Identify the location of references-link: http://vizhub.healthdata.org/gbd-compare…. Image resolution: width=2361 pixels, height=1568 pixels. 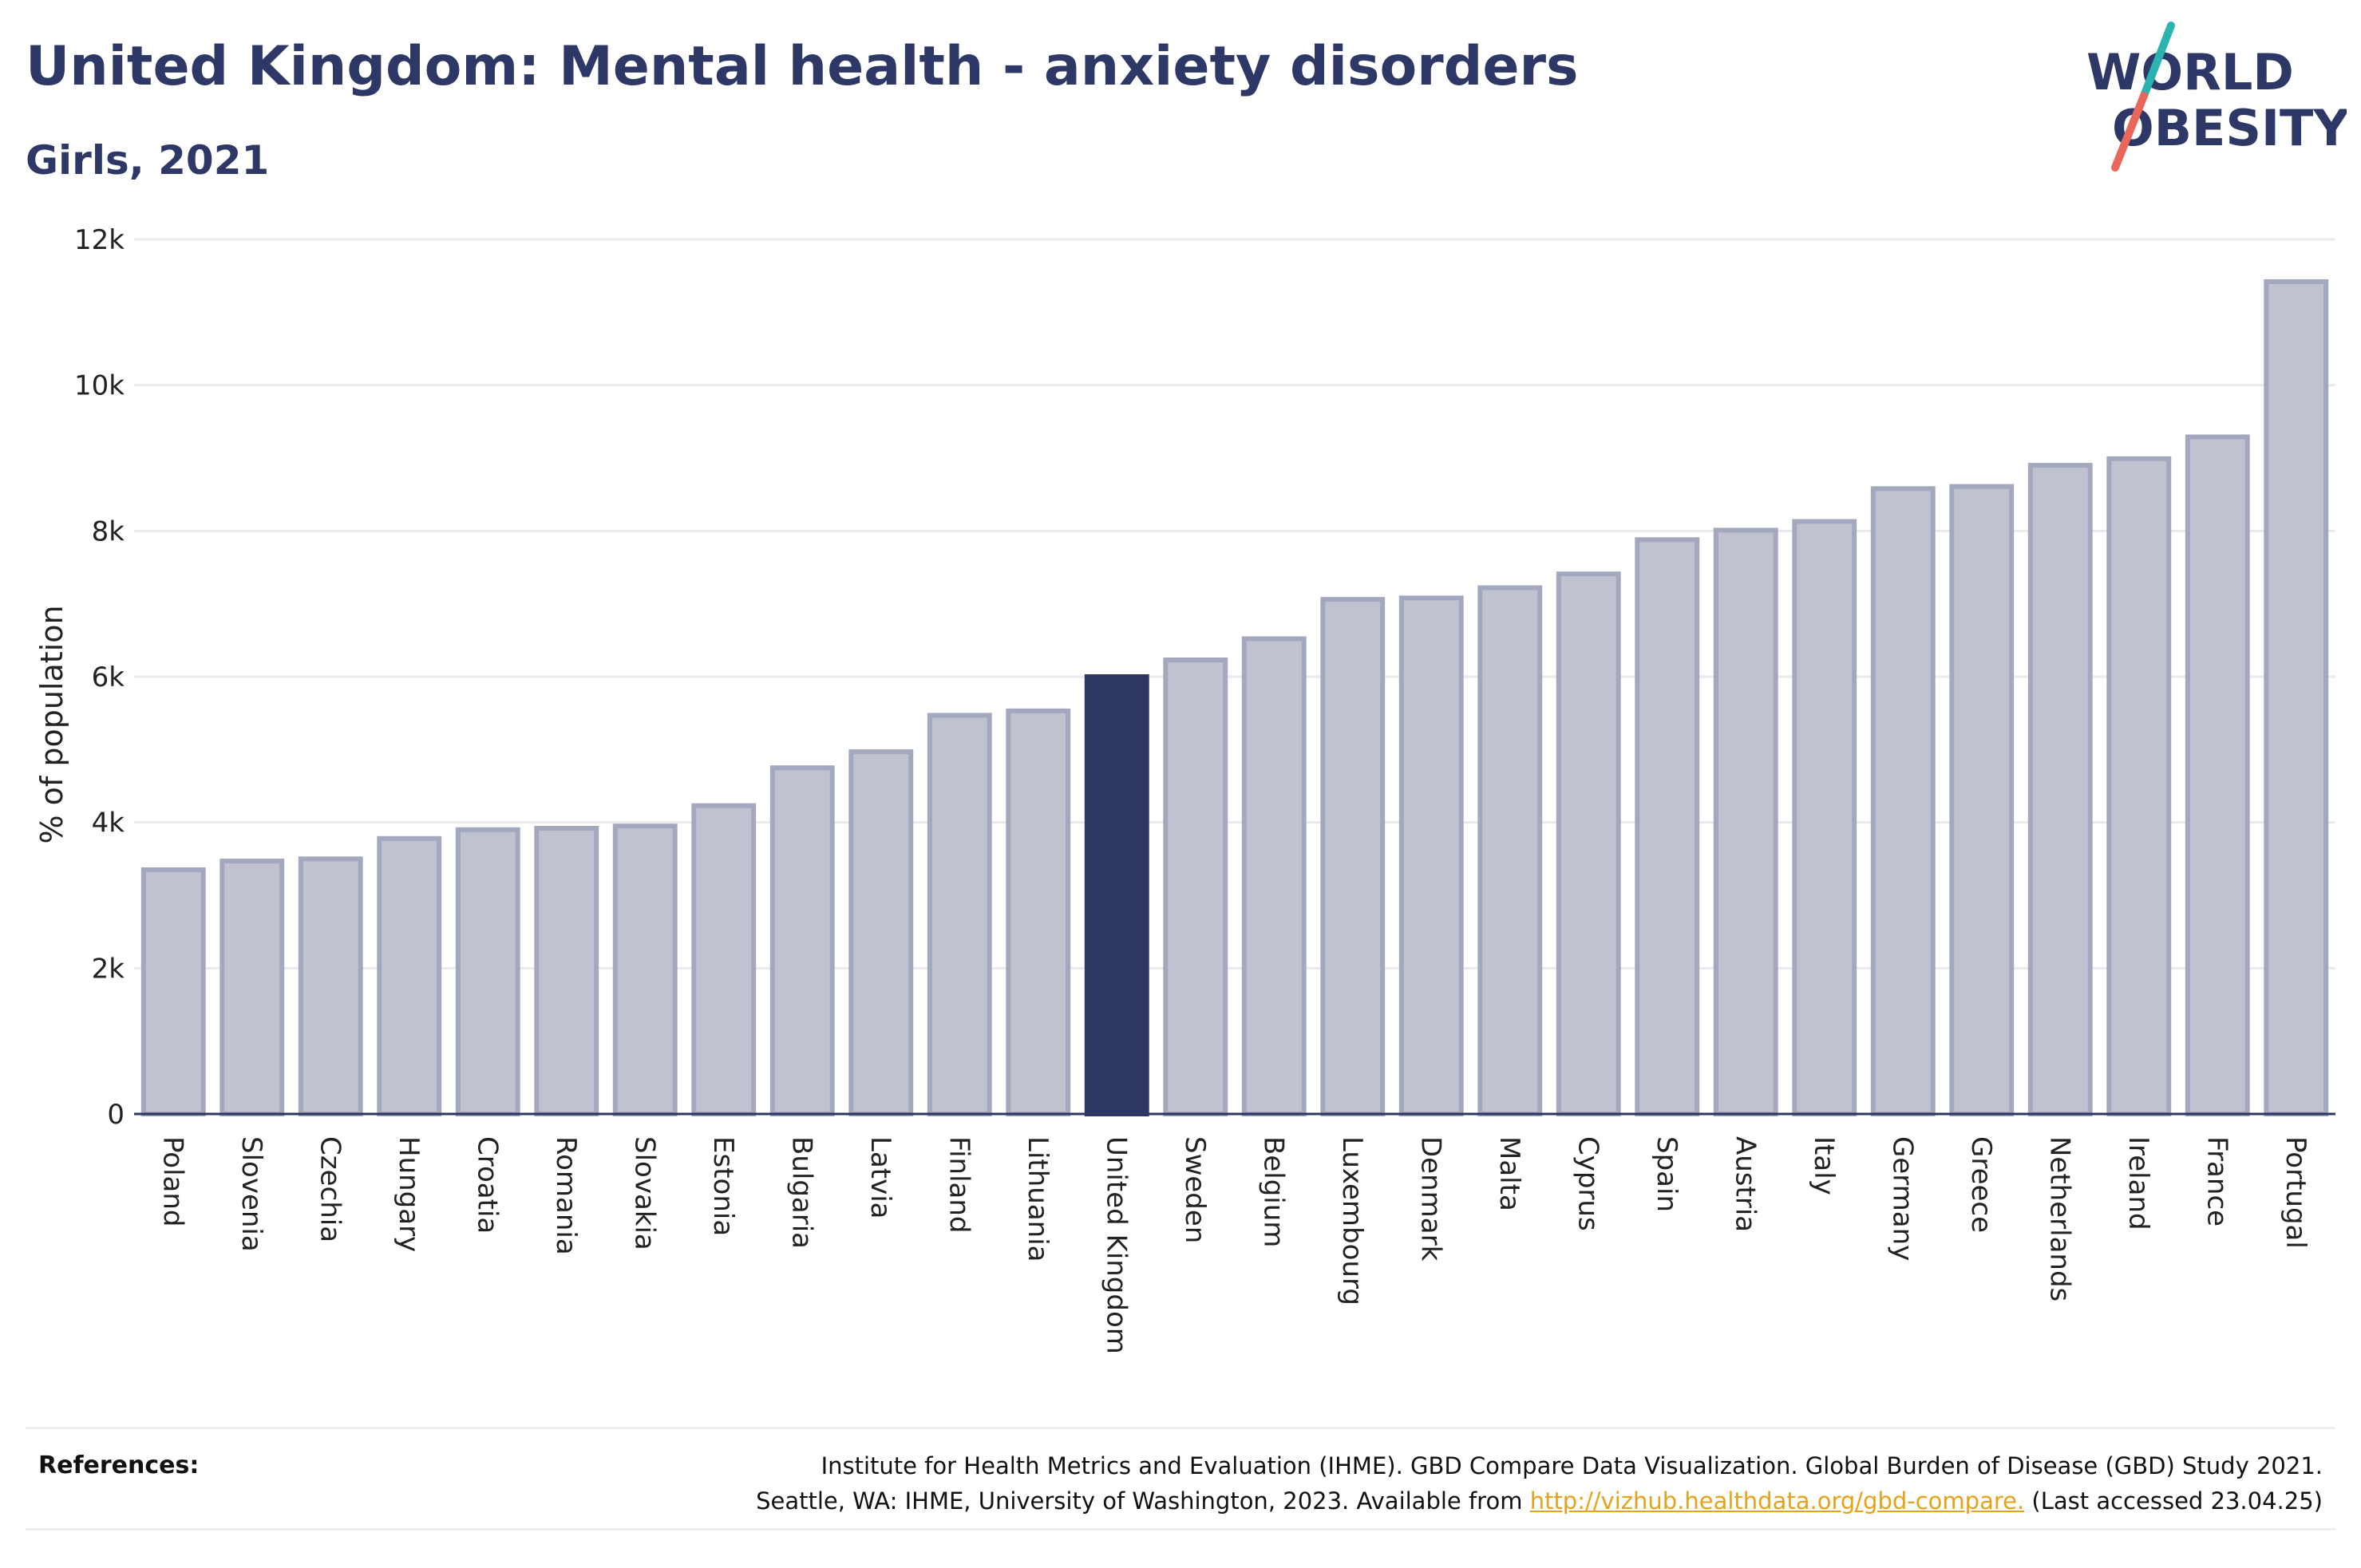
(1777, 1501).